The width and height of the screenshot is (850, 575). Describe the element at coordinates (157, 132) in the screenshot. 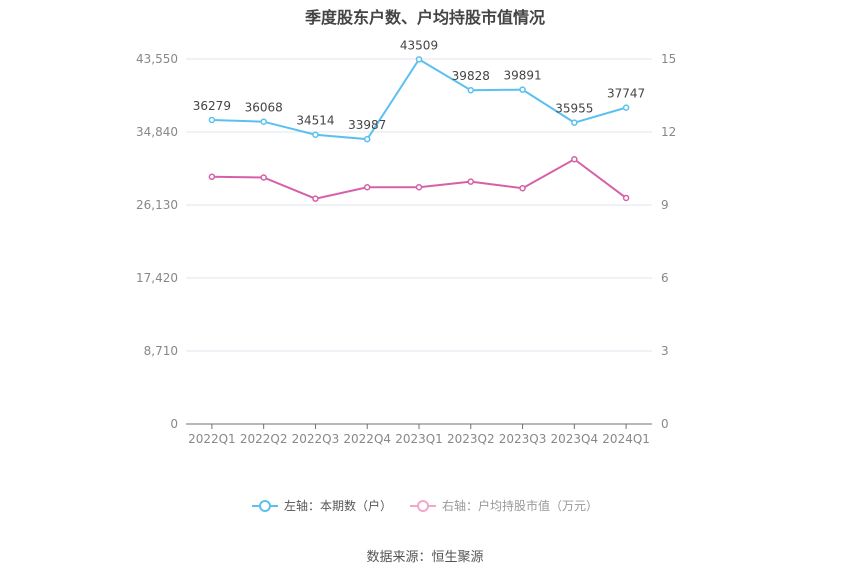

I see `left-axis-tick: 34,840` at that location.